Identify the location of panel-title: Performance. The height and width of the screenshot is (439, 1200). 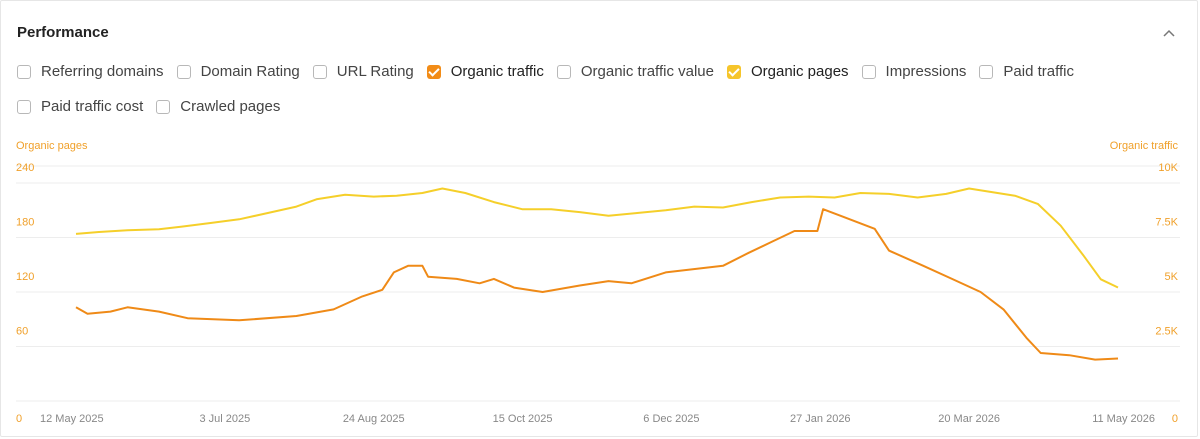
(63, 32).